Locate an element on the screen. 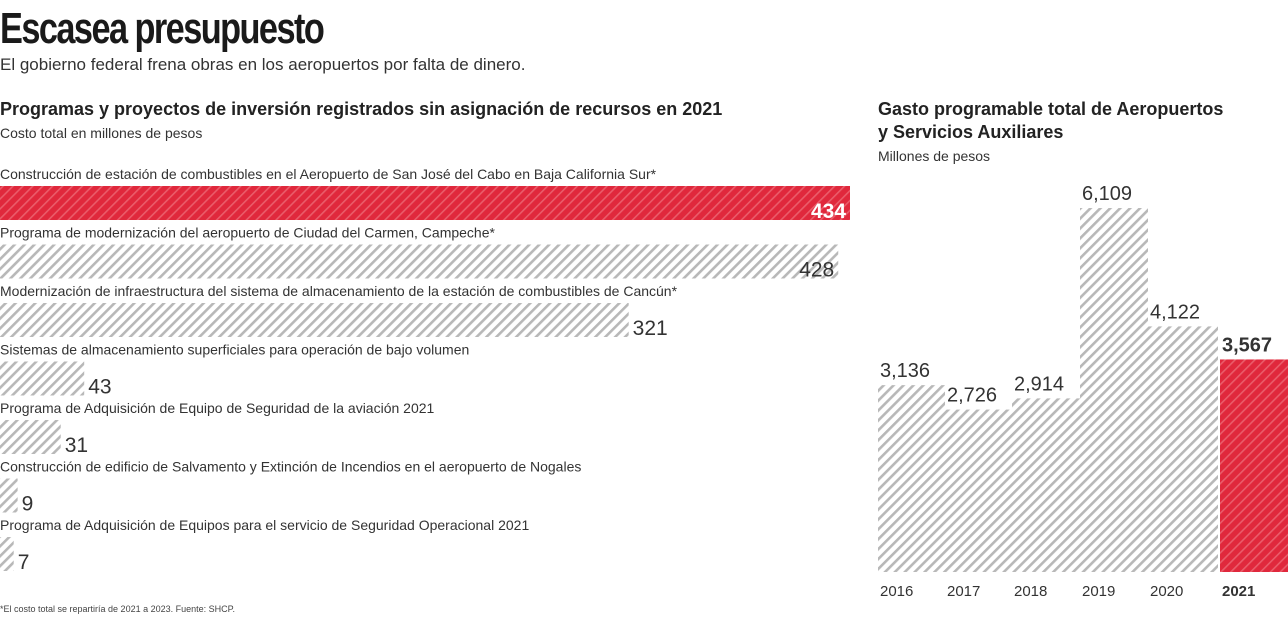 This screenshot has width=1288, height=620. right-chart-title-line2: y Servicios Auxiliares is located at coordinates (971, 132).